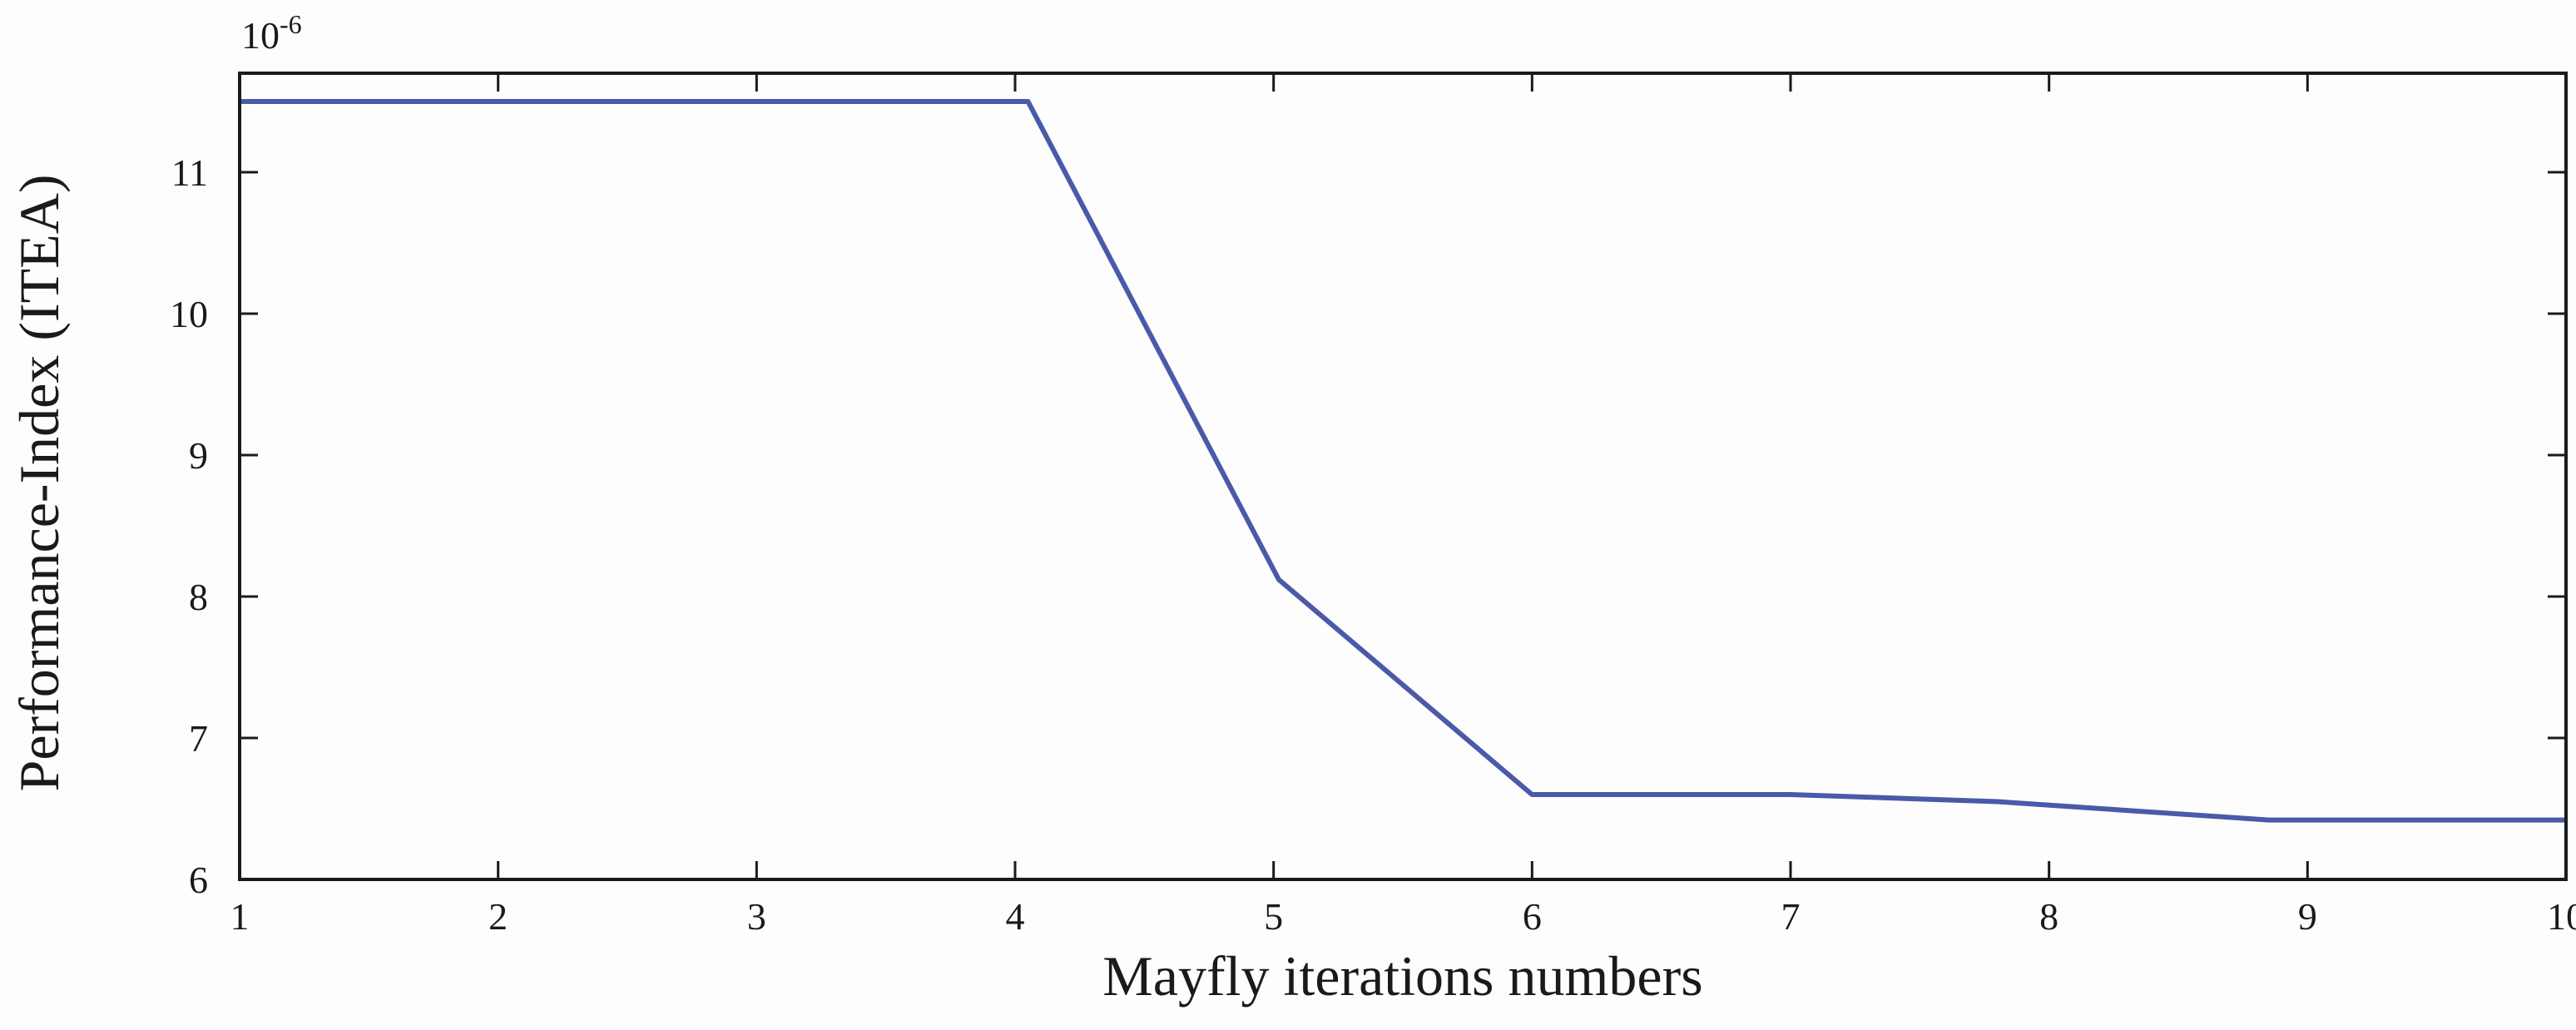 The height and width of the screenshot is (1030, 2576). What do you see at coordinates (189, 314) in the screenshot?
I see `y-tick-label: 10` at bounding box center [189, 314].